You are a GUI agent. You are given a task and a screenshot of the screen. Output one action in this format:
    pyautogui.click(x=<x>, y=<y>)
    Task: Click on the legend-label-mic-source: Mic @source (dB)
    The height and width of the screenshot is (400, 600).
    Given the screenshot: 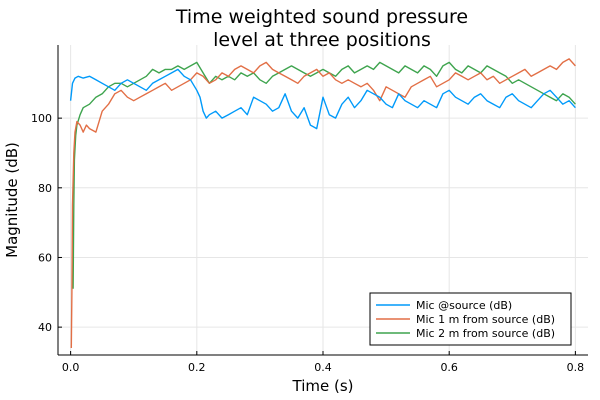 What is the action you would take?
    pyautogui.click(x=464, y=305)
    